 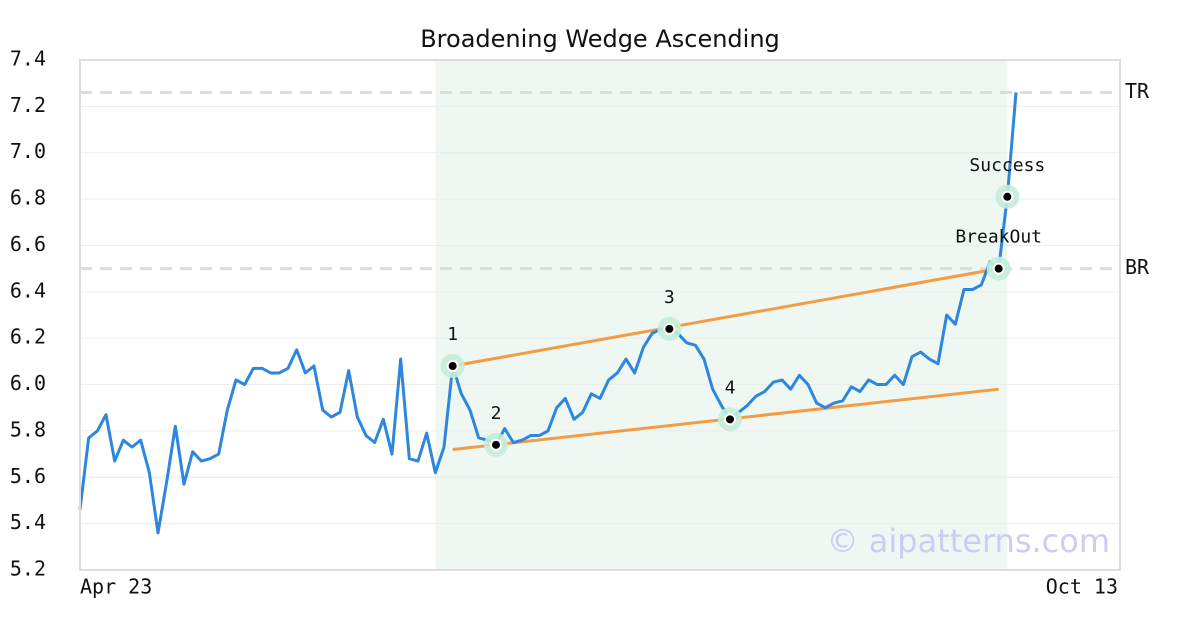 What do you see at coordinates (1137, 91) in the screenshot?
I see `reference-label: TR` at bounding box center [1137, 91].